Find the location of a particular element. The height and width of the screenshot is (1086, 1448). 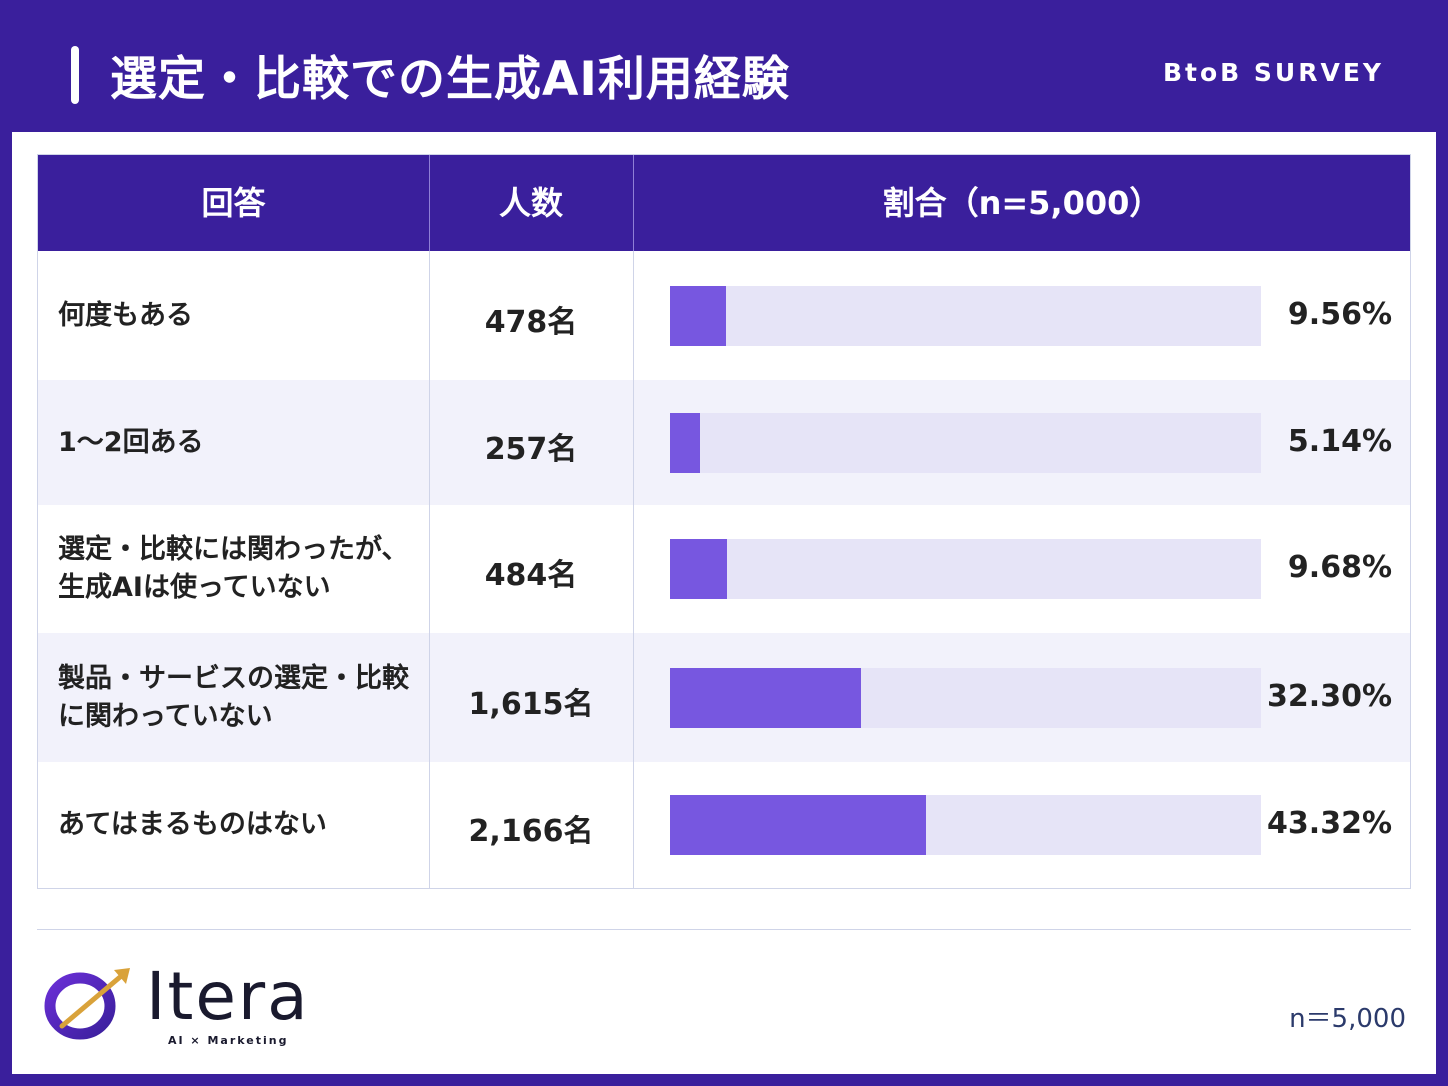

sample-size-note: n＝5,000 is located at coordinates (1347, 1019).